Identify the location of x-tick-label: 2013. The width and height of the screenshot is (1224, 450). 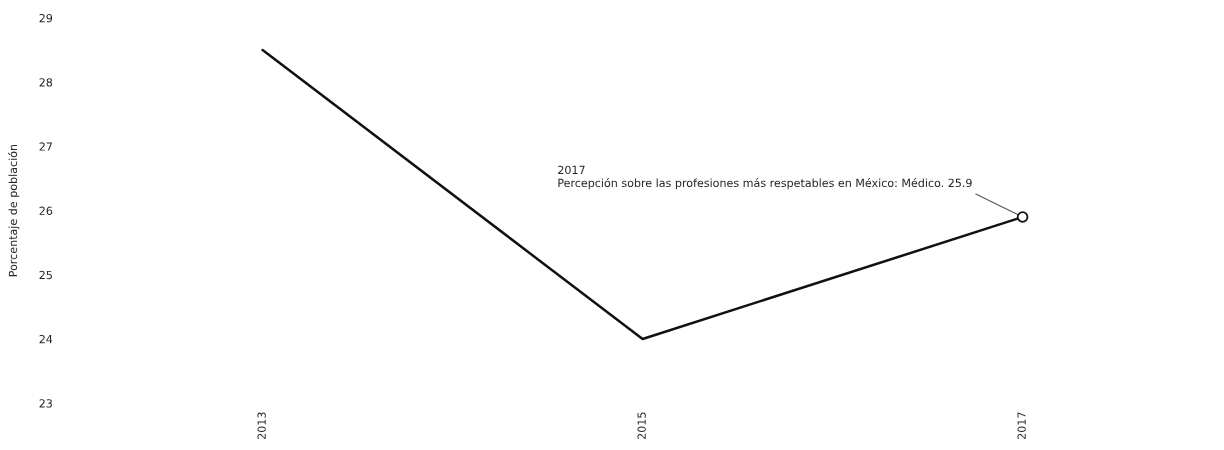
(261, 425).